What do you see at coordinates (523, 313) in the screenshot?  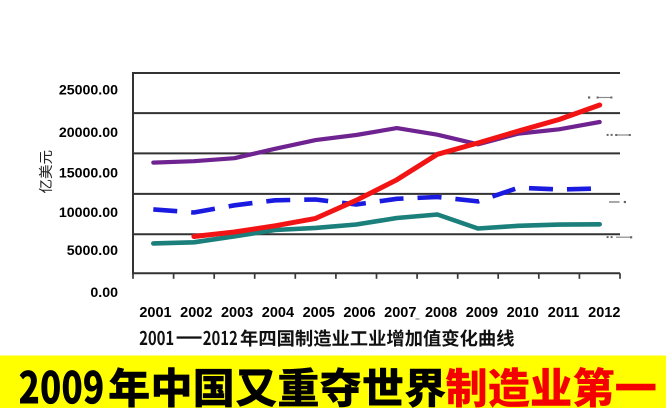 I see `svg-text: 2010` at bounding box center [523, 313].